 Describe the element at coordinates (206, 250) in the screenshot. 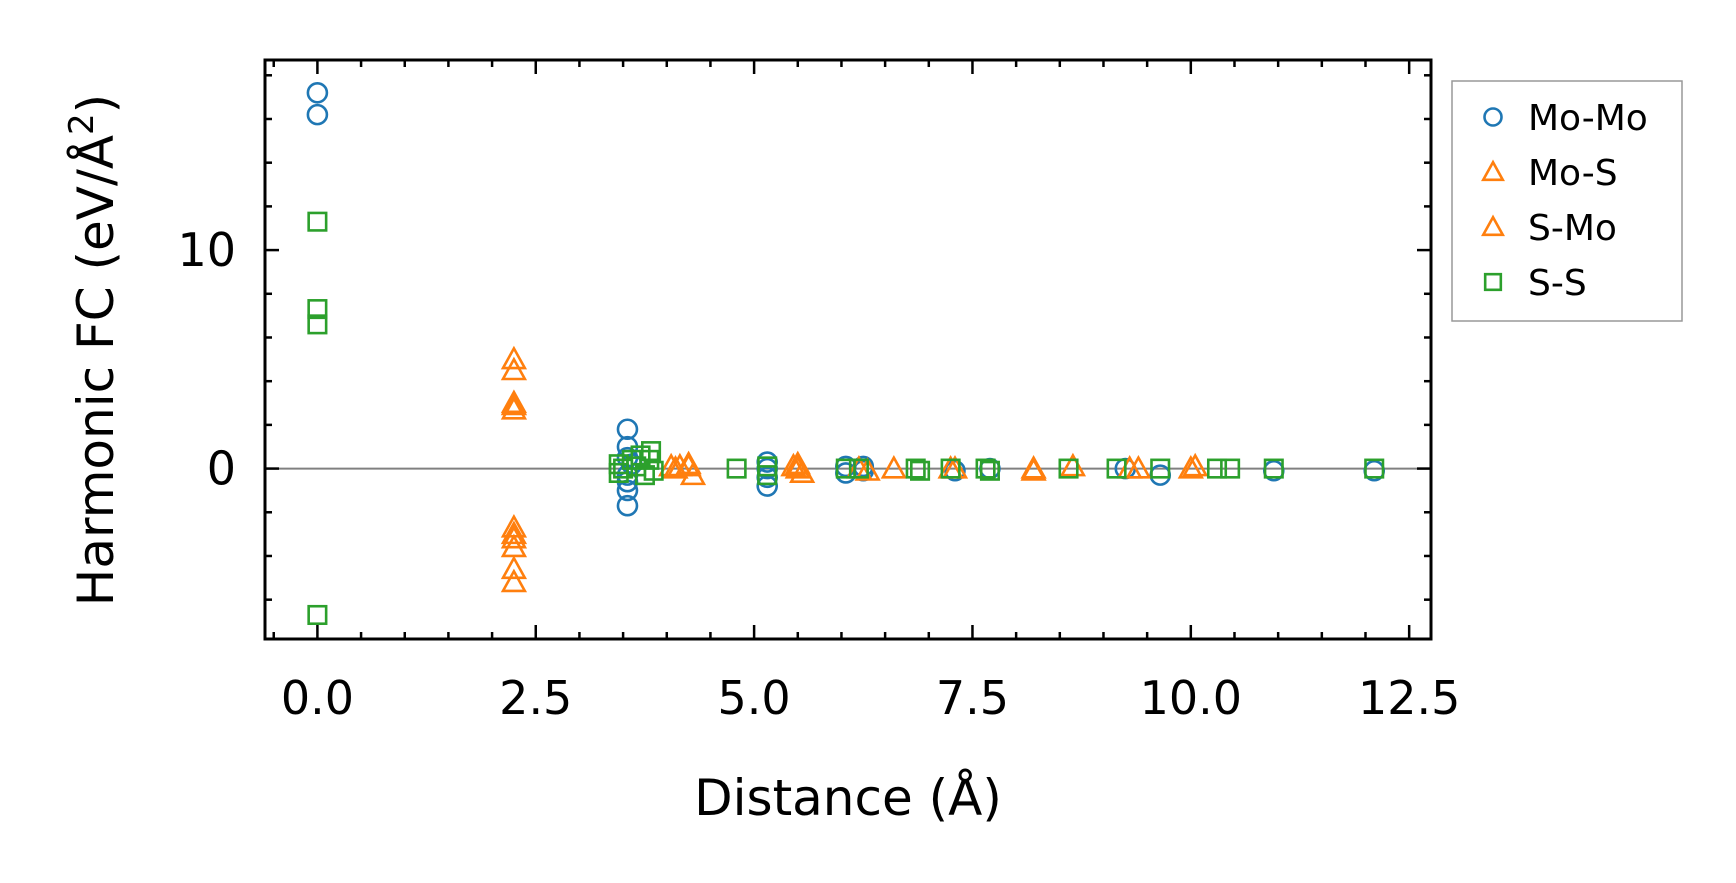

I see `y-tick-label: 10` at that location.